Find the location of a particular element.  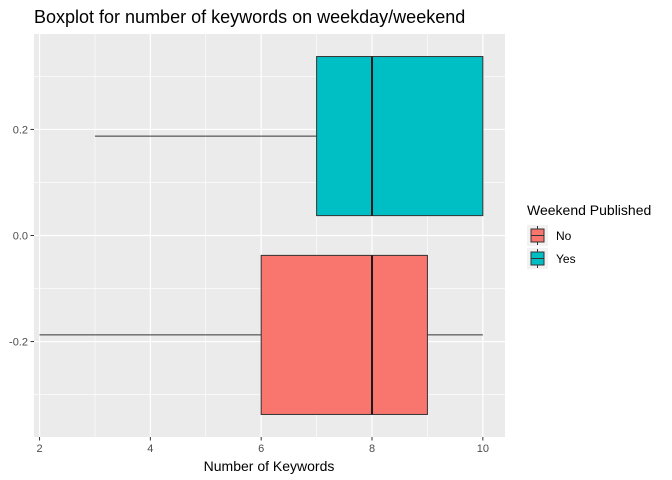

x-tick-label: 8 is located at coordinates (372, 449).